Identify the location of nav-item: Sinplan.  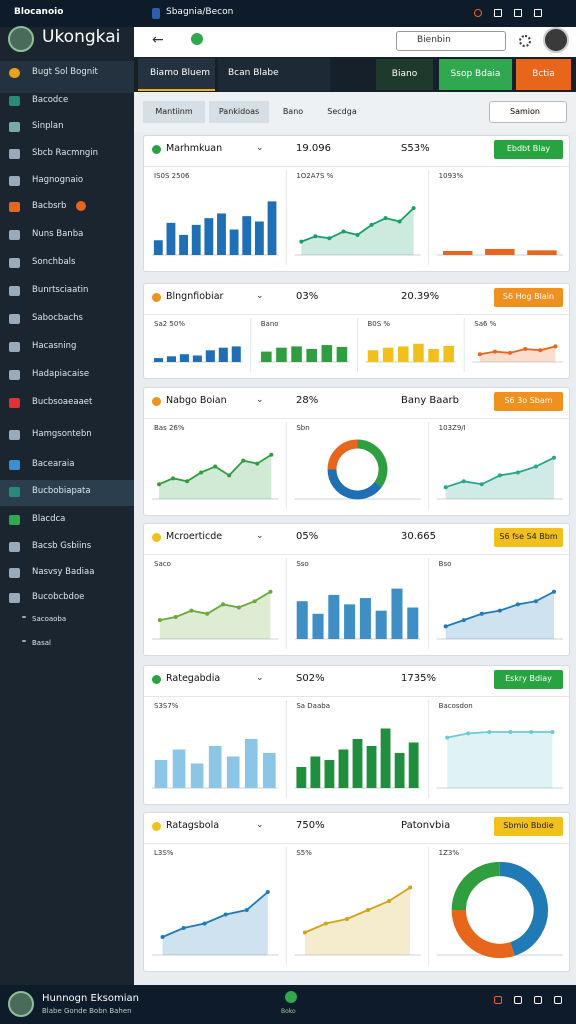
(48, 126).